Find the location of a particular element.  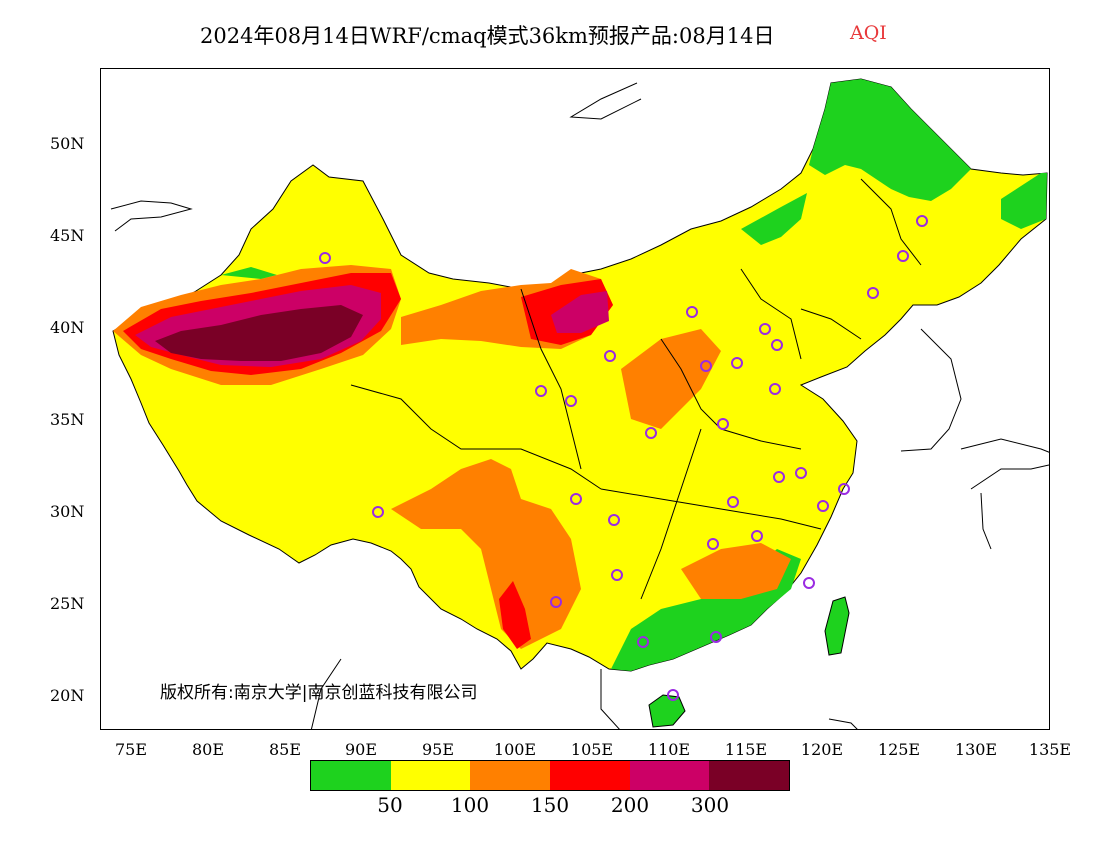

x-tick-125e: 125E is located at coordinates (899, 749).